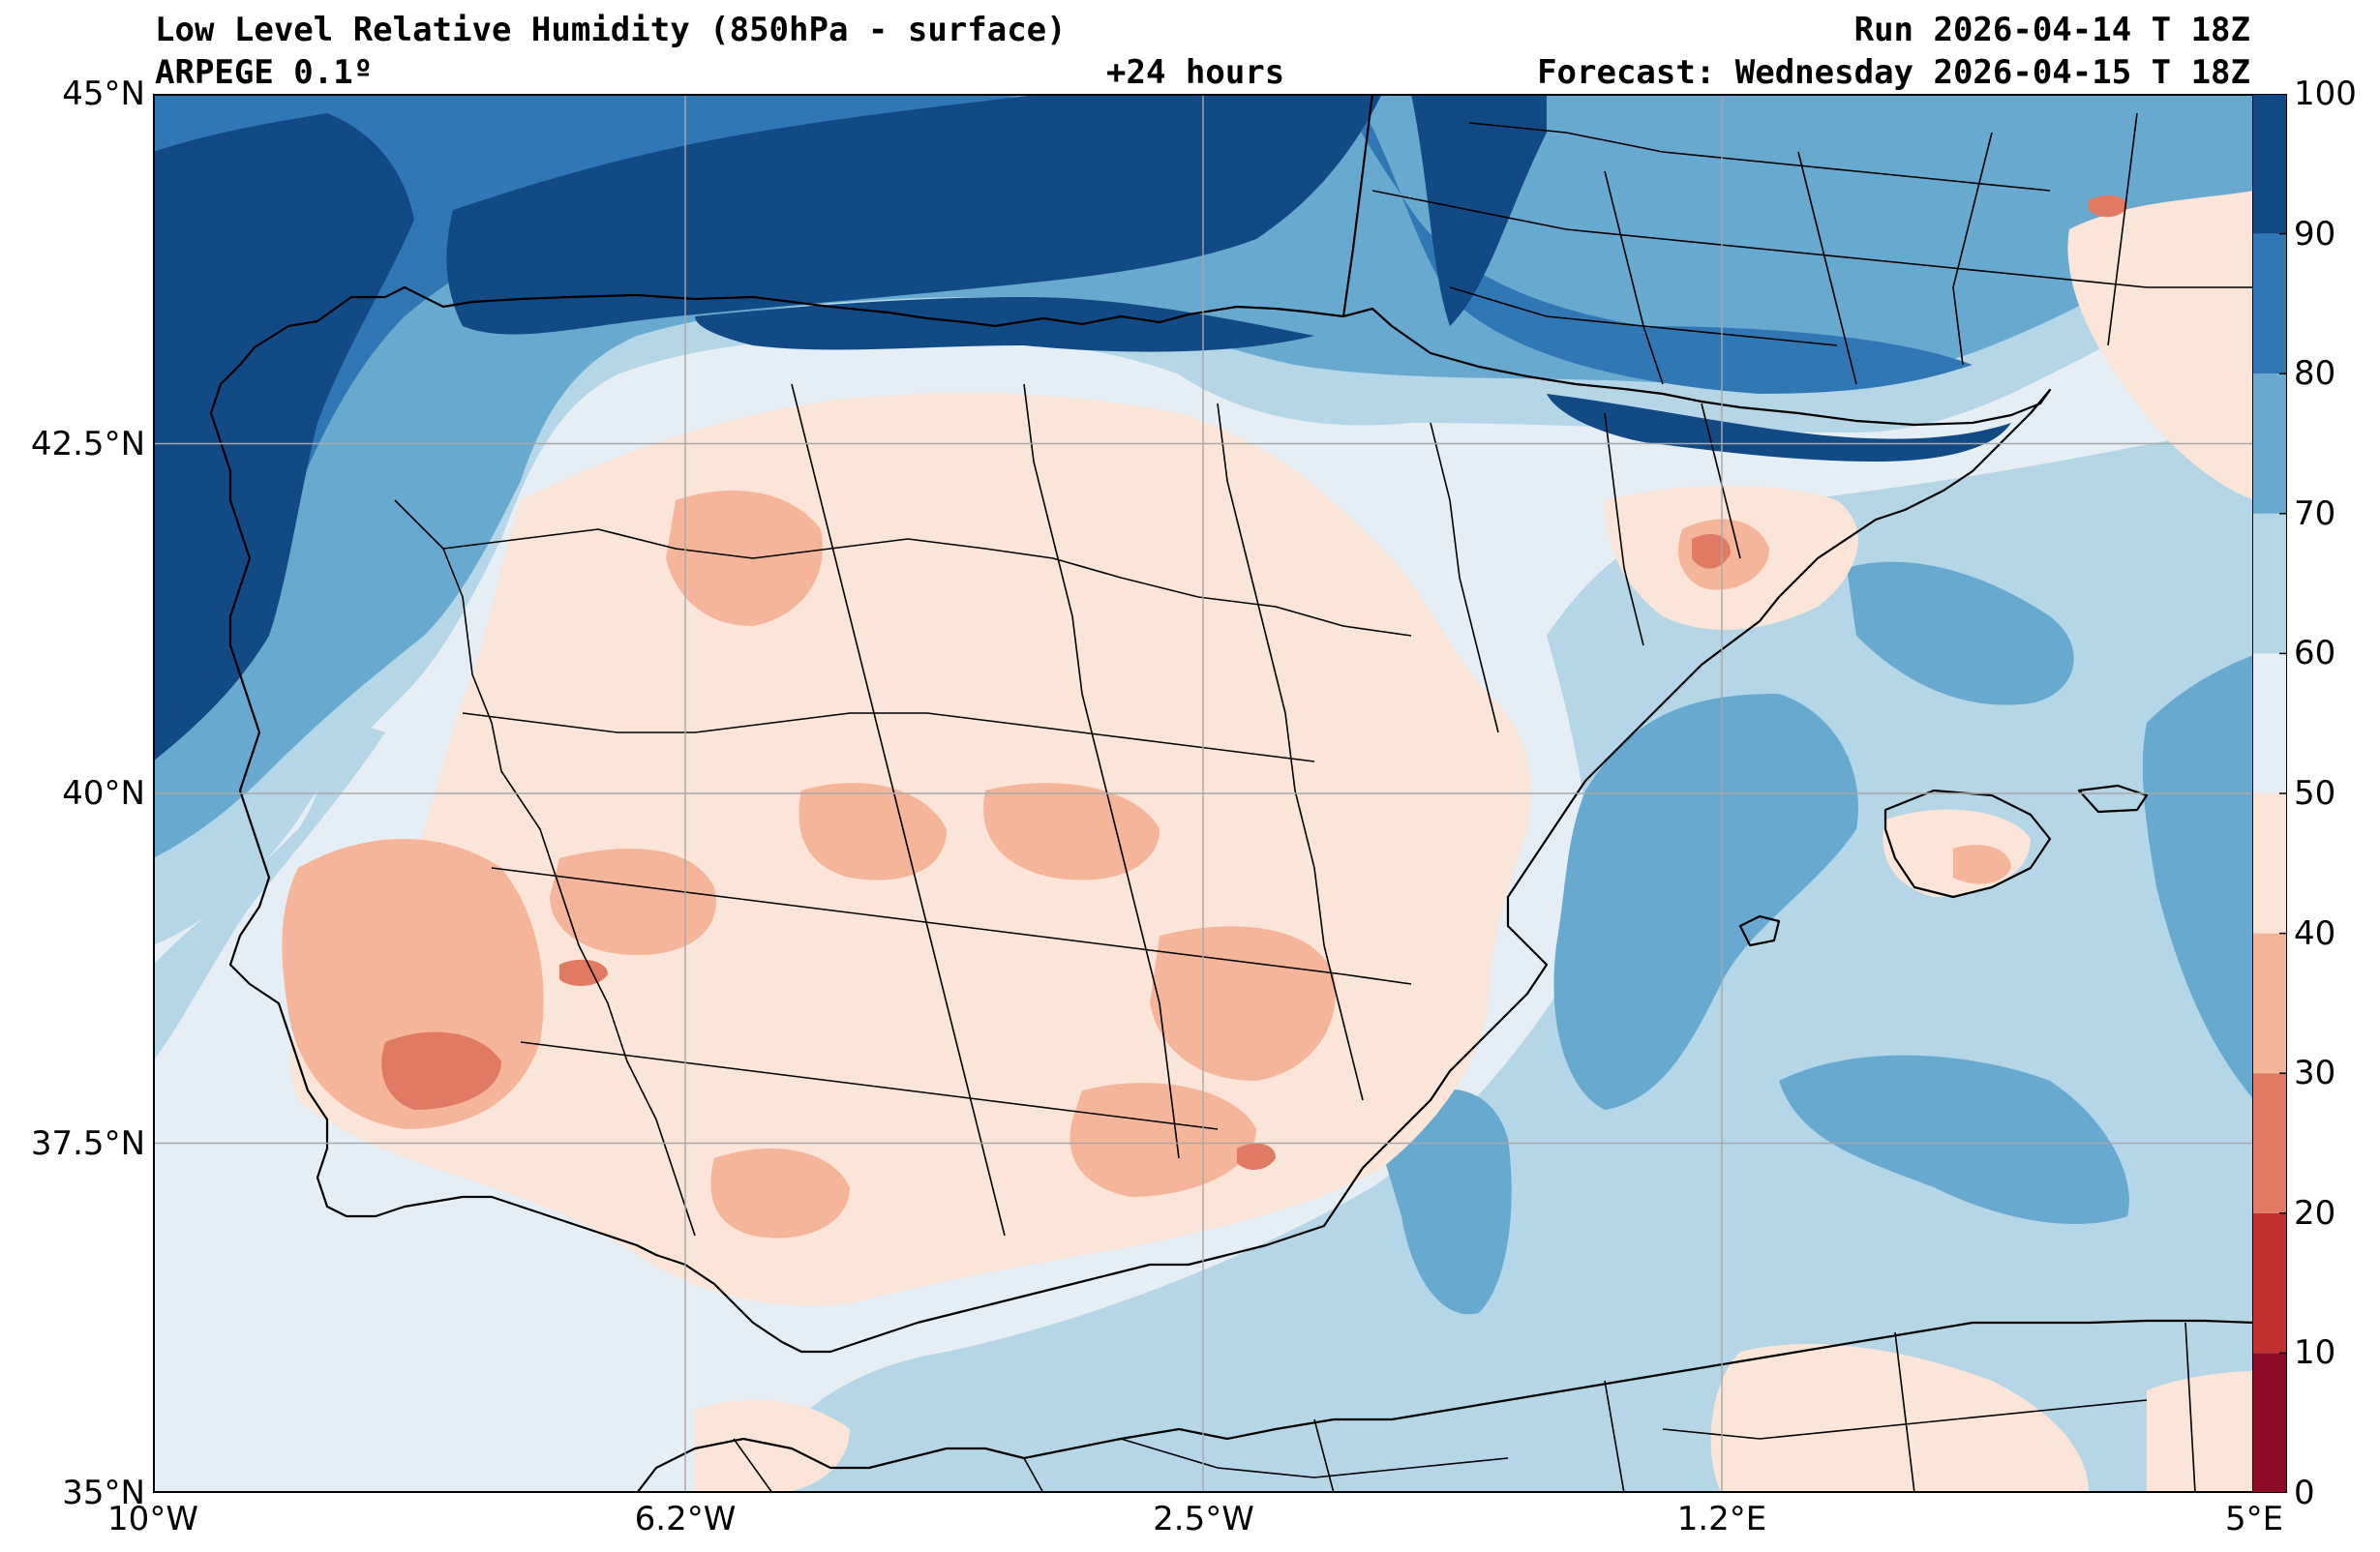 The width and height of the screenshot is (2380, 1552). I want to click on rh-zone-sea-70b, so click(1961, 633).